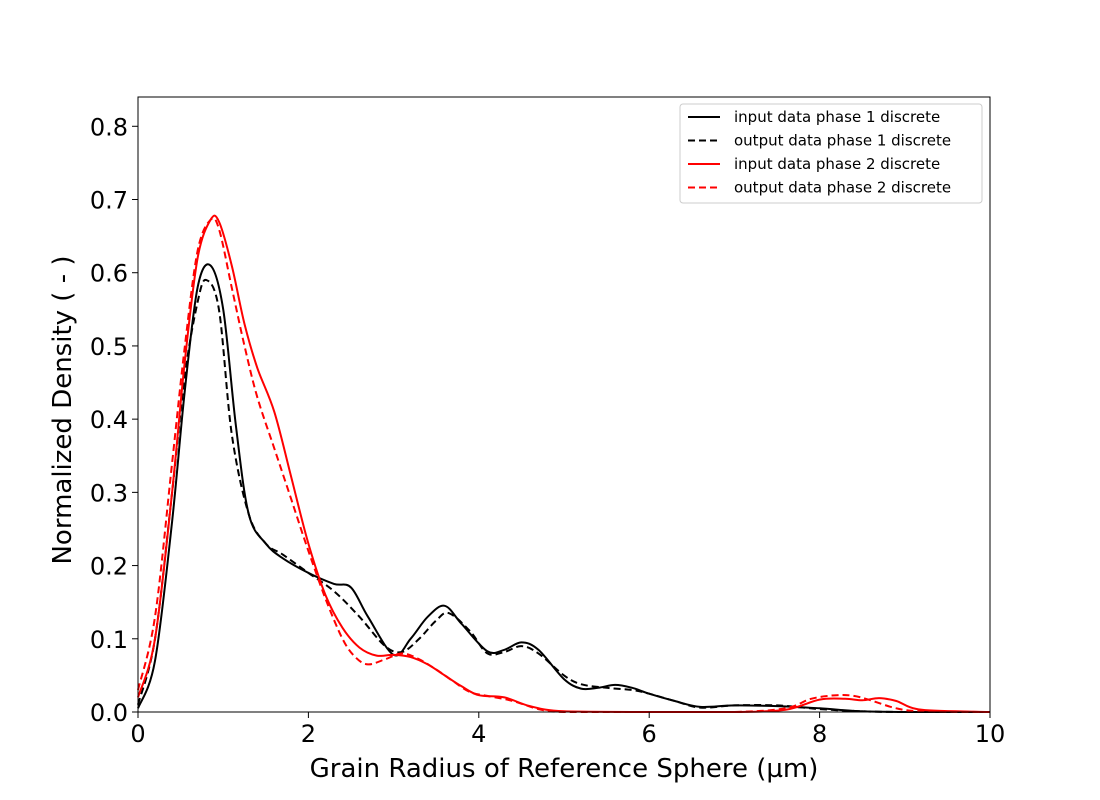 The width and height of the screenshot is (1100, 800). Describe the element at coordinates (109, 127) in the screenshot. I see `y-tick-label: 0.8` at that location.